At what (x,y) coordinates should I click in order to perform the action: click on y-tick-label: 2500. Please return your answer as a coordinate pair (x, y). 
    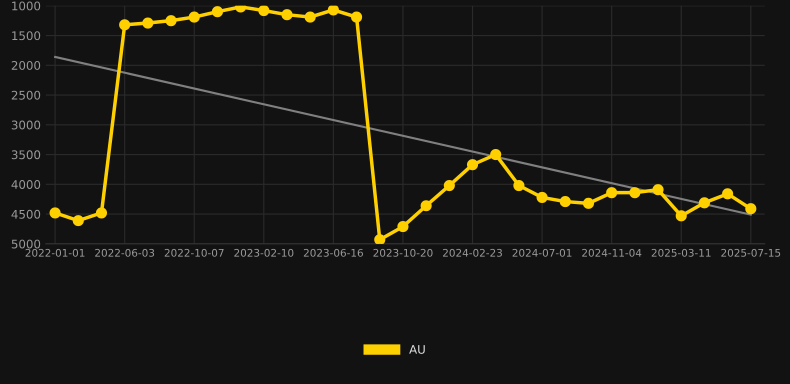
    Looking at the image, I should click on (26, 95).